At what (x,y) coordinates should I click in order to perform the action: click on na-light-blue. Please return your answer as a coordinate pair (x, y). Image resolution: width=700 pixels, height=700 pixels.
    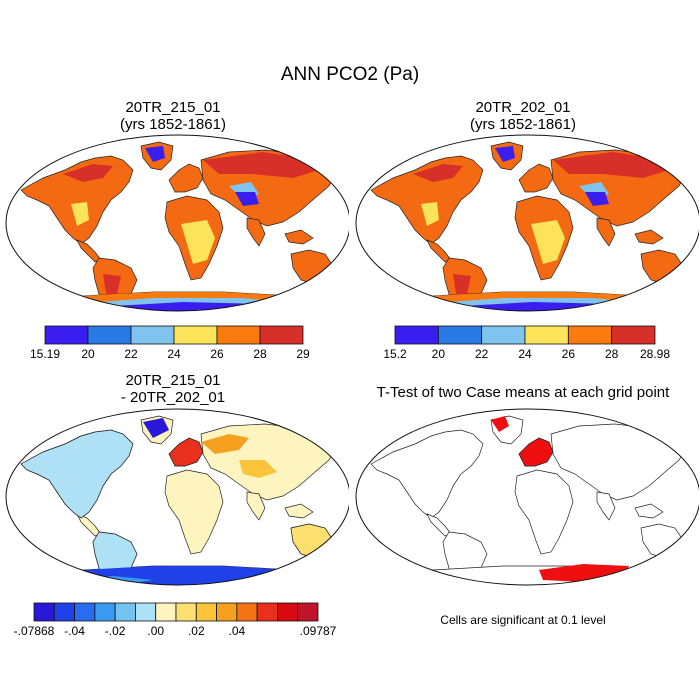
    Looking at the image, I should click on (77, 474).